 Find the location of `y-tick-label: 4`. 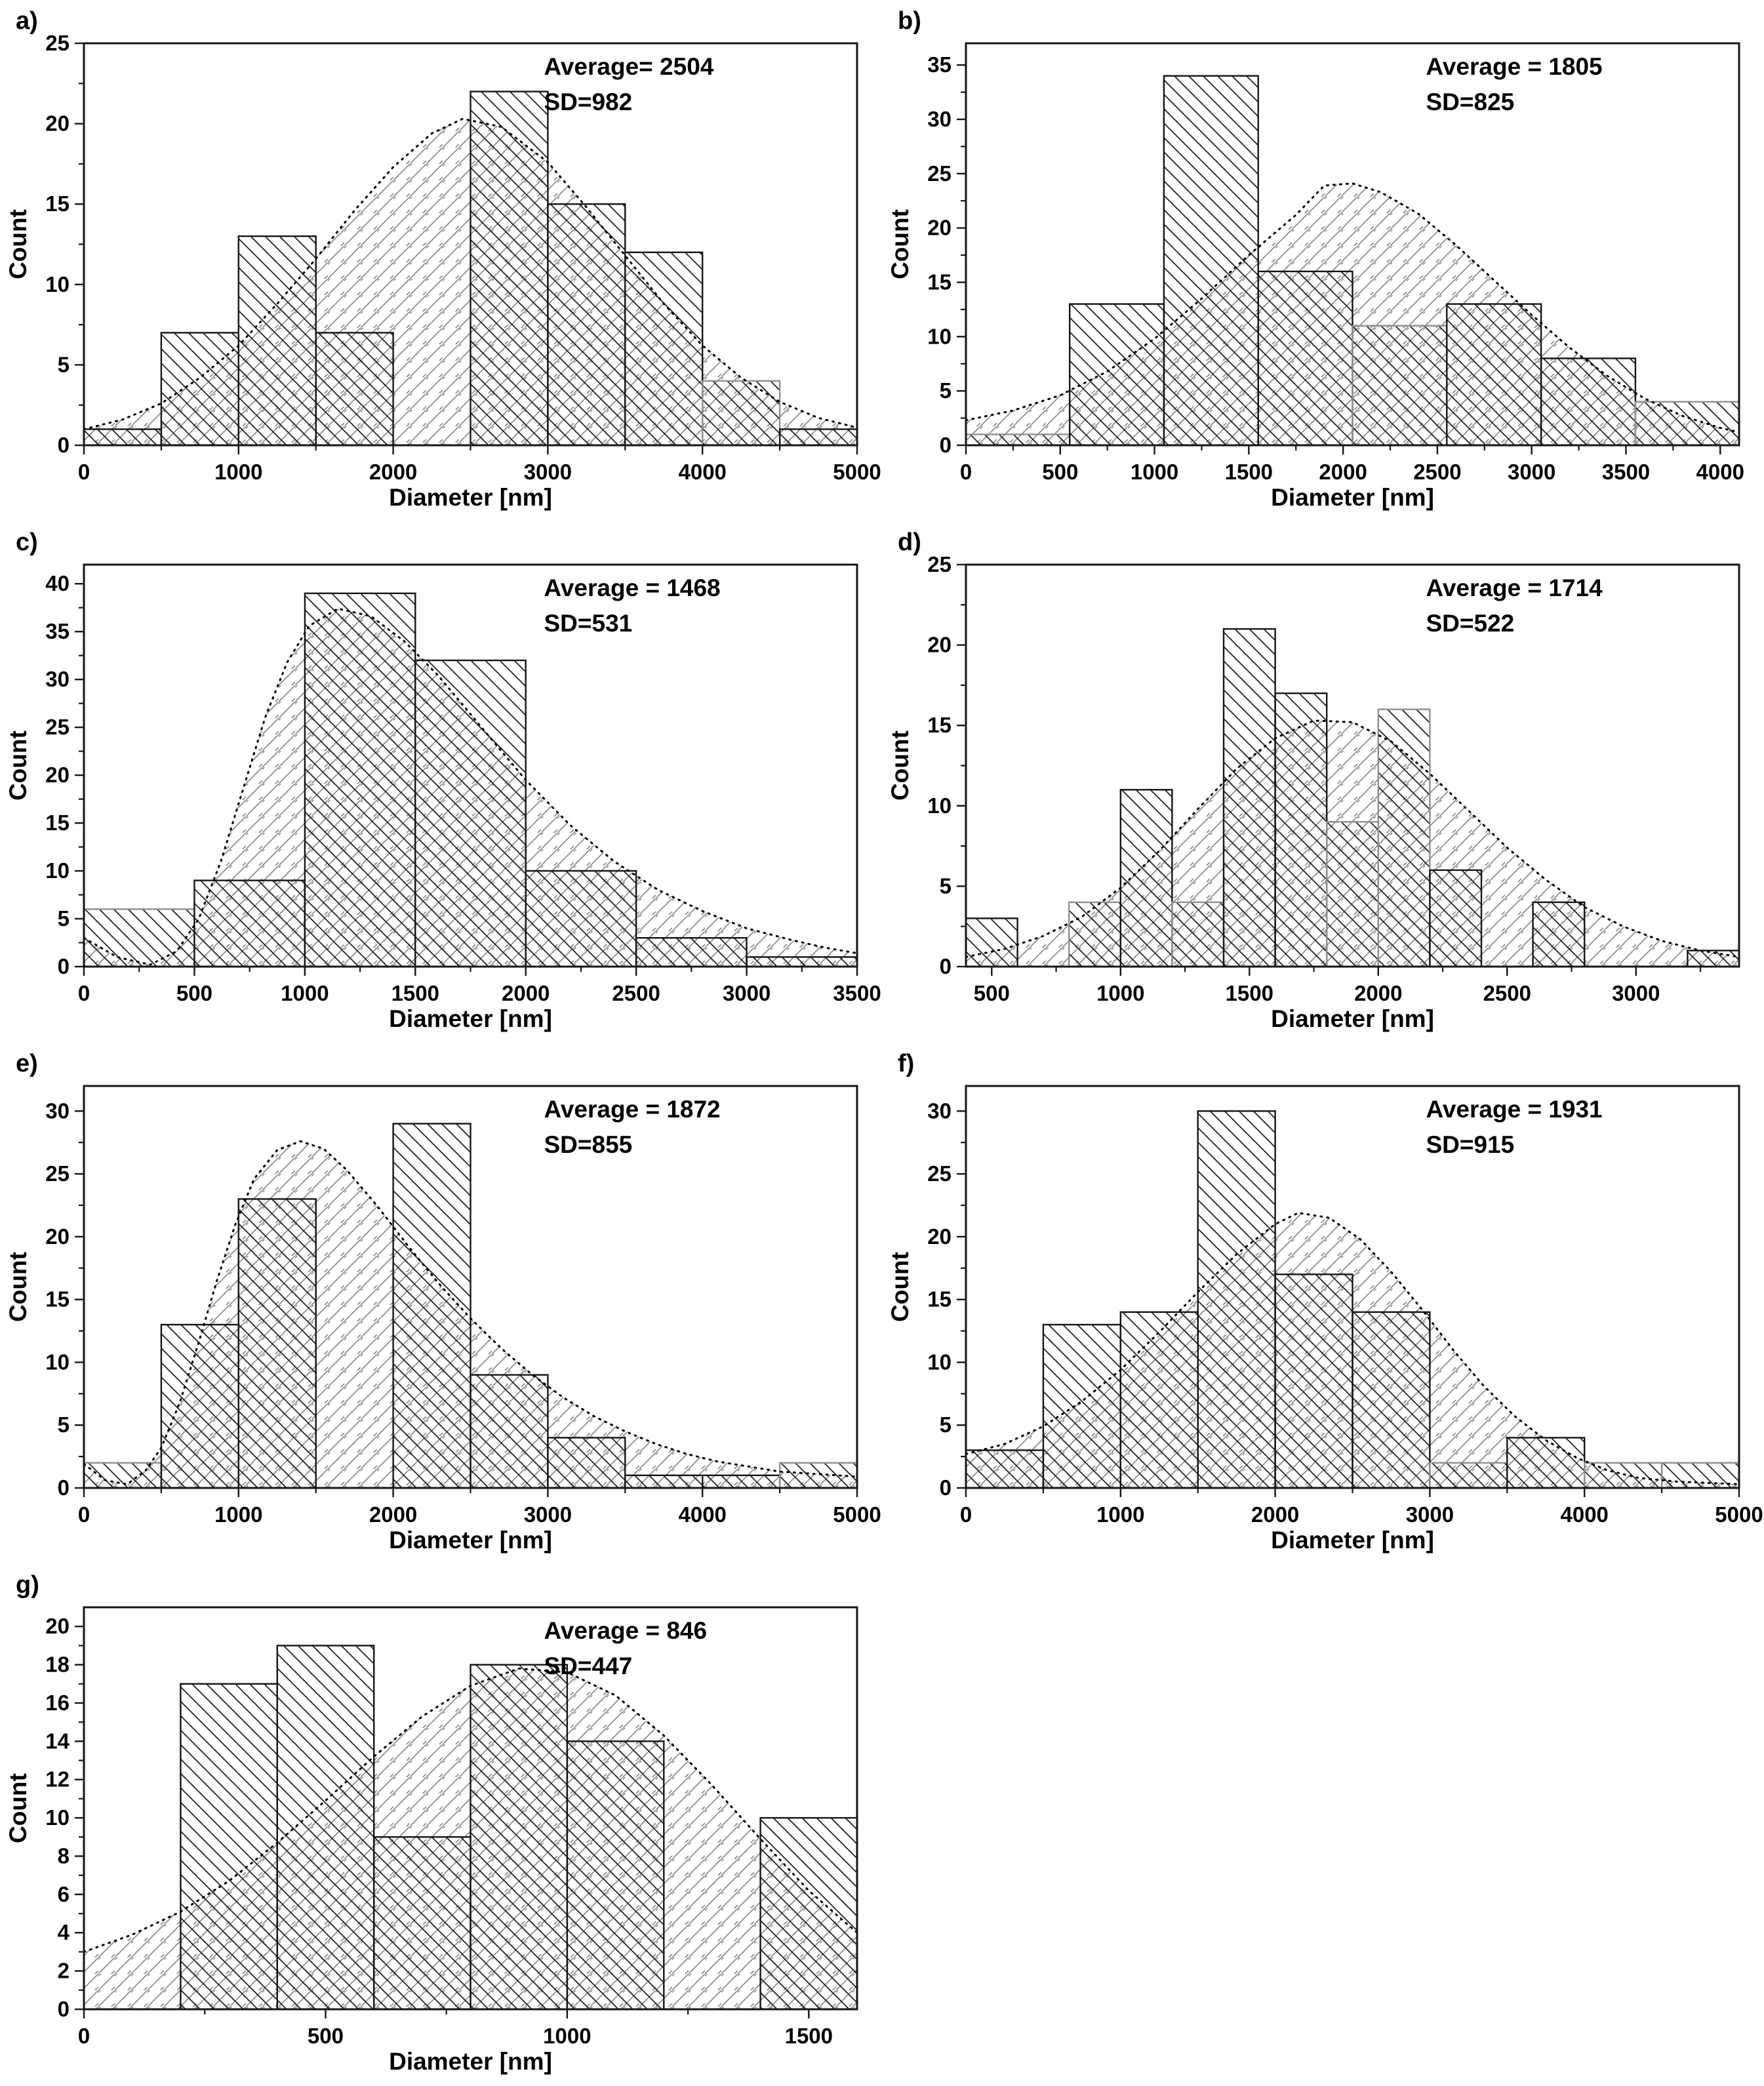

y-tick-label: 4 is located at coordinates (64, 1932).